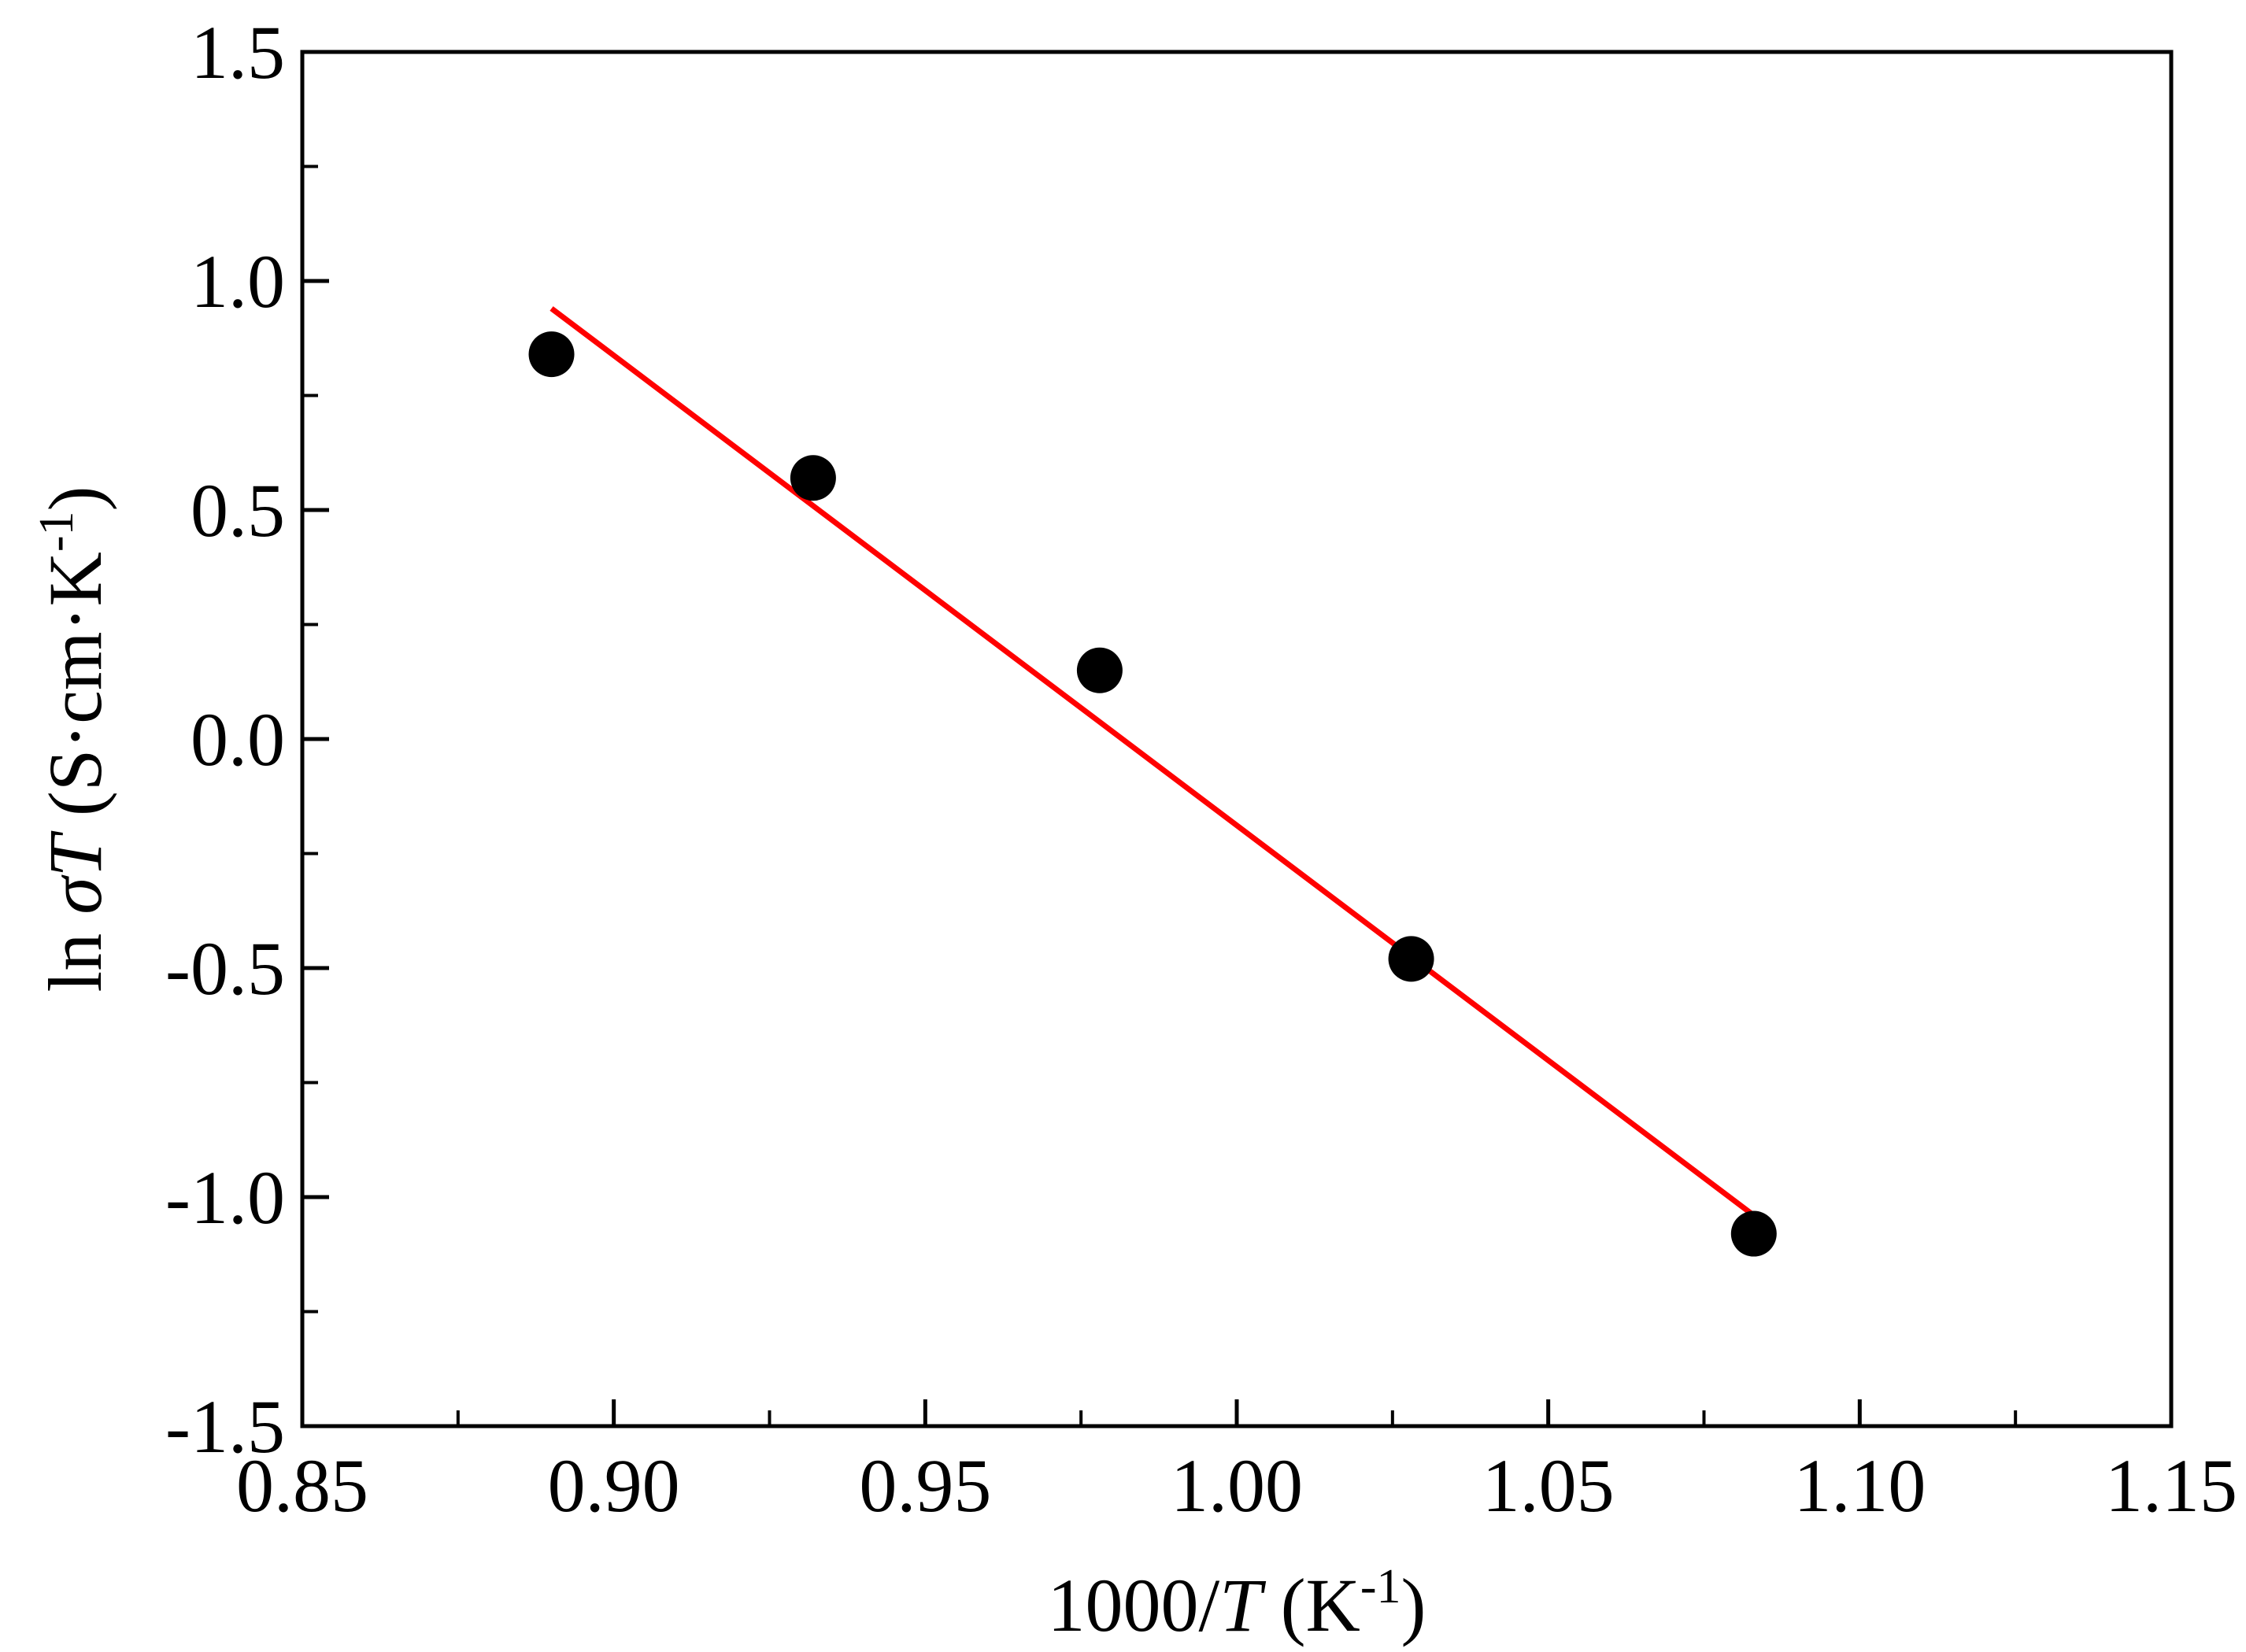  What do you see at coordinates (238, 511) in the screenshot?
I see `y-tick-label: 0.5` at bounding box center [238, 511].